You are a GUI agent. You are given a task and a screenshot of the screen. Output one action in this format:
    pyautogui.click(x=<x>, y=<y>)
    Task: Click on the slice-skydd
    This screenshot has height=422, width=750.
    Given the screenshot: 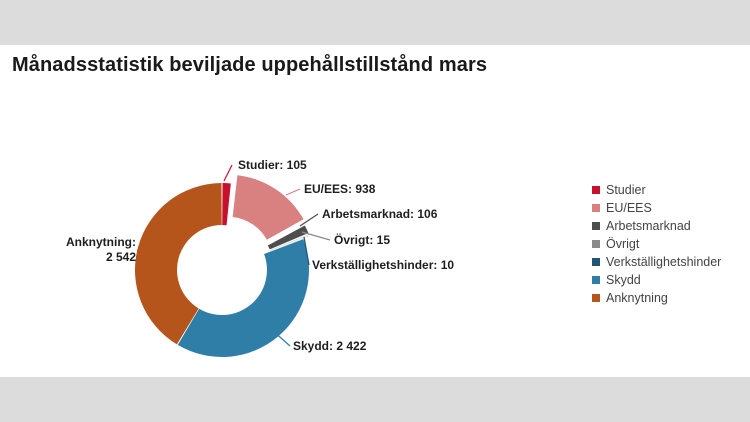 What is the action you would take?
    pyautogui.click(x=243, y=298)
    